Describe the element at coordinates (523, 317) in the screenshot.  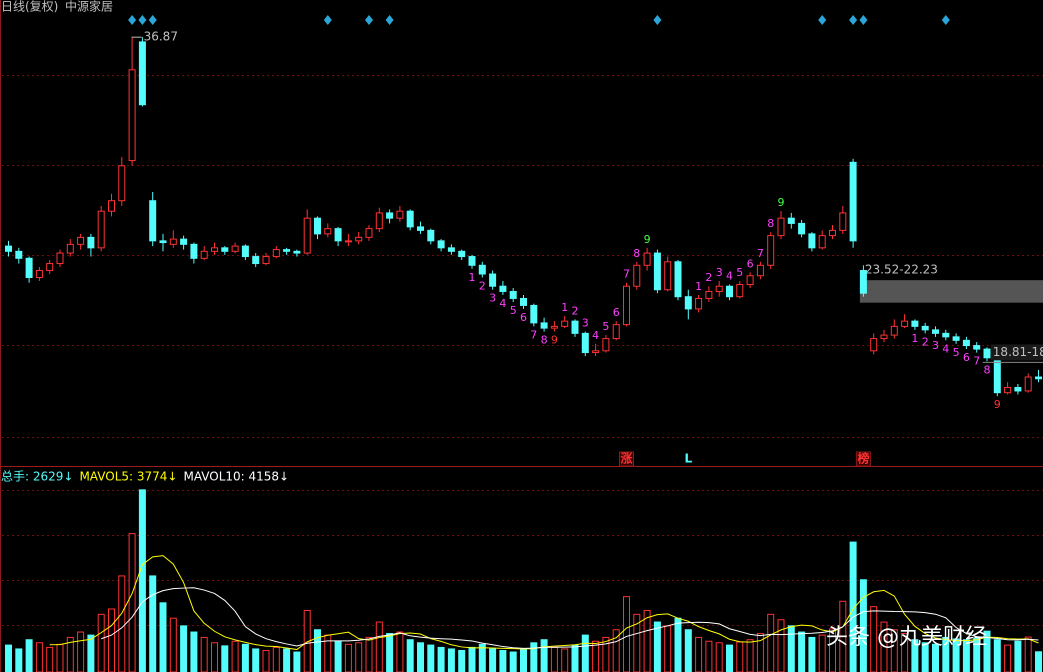
I see `setup-count: 6` at that location.